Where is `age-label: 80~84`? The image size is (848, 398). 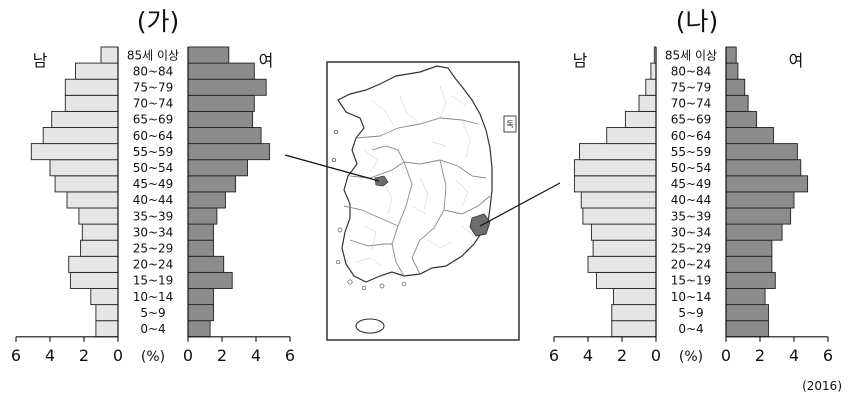 age-label: 80~84 is located at coordinates (153, 71).